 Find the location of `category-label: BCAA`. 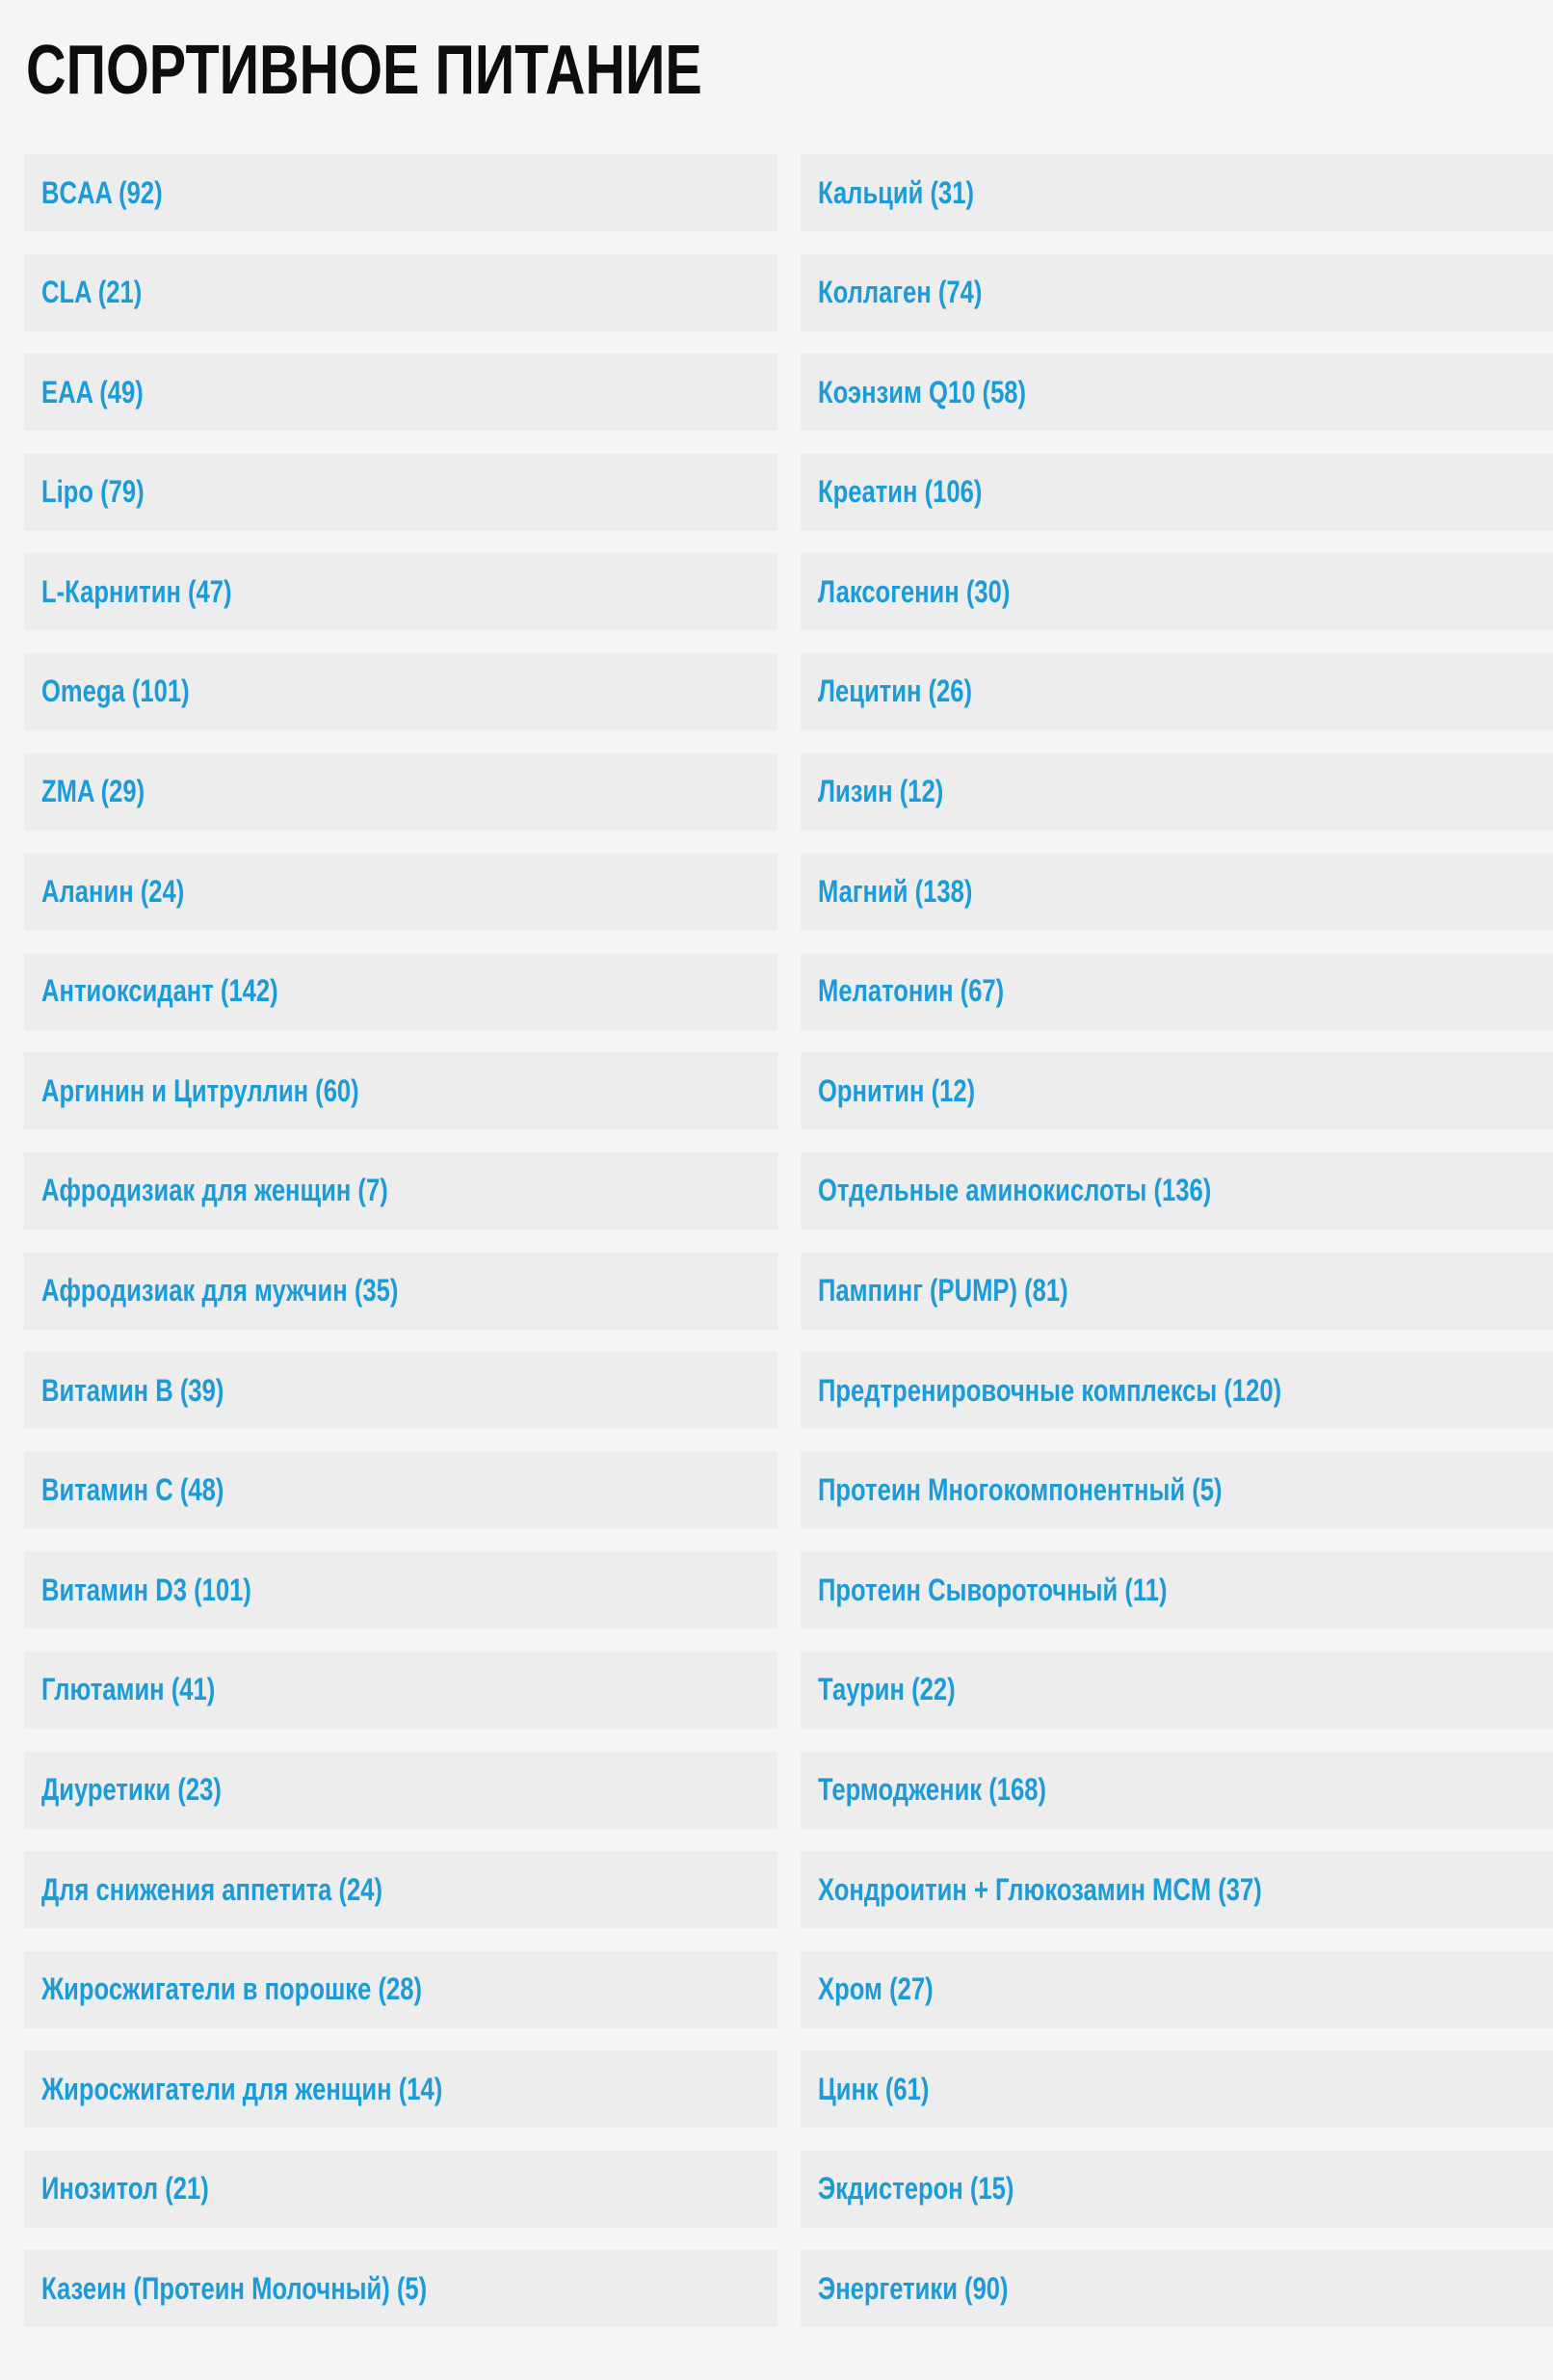

category-label: BCAA is located at coordinates (76, 192).